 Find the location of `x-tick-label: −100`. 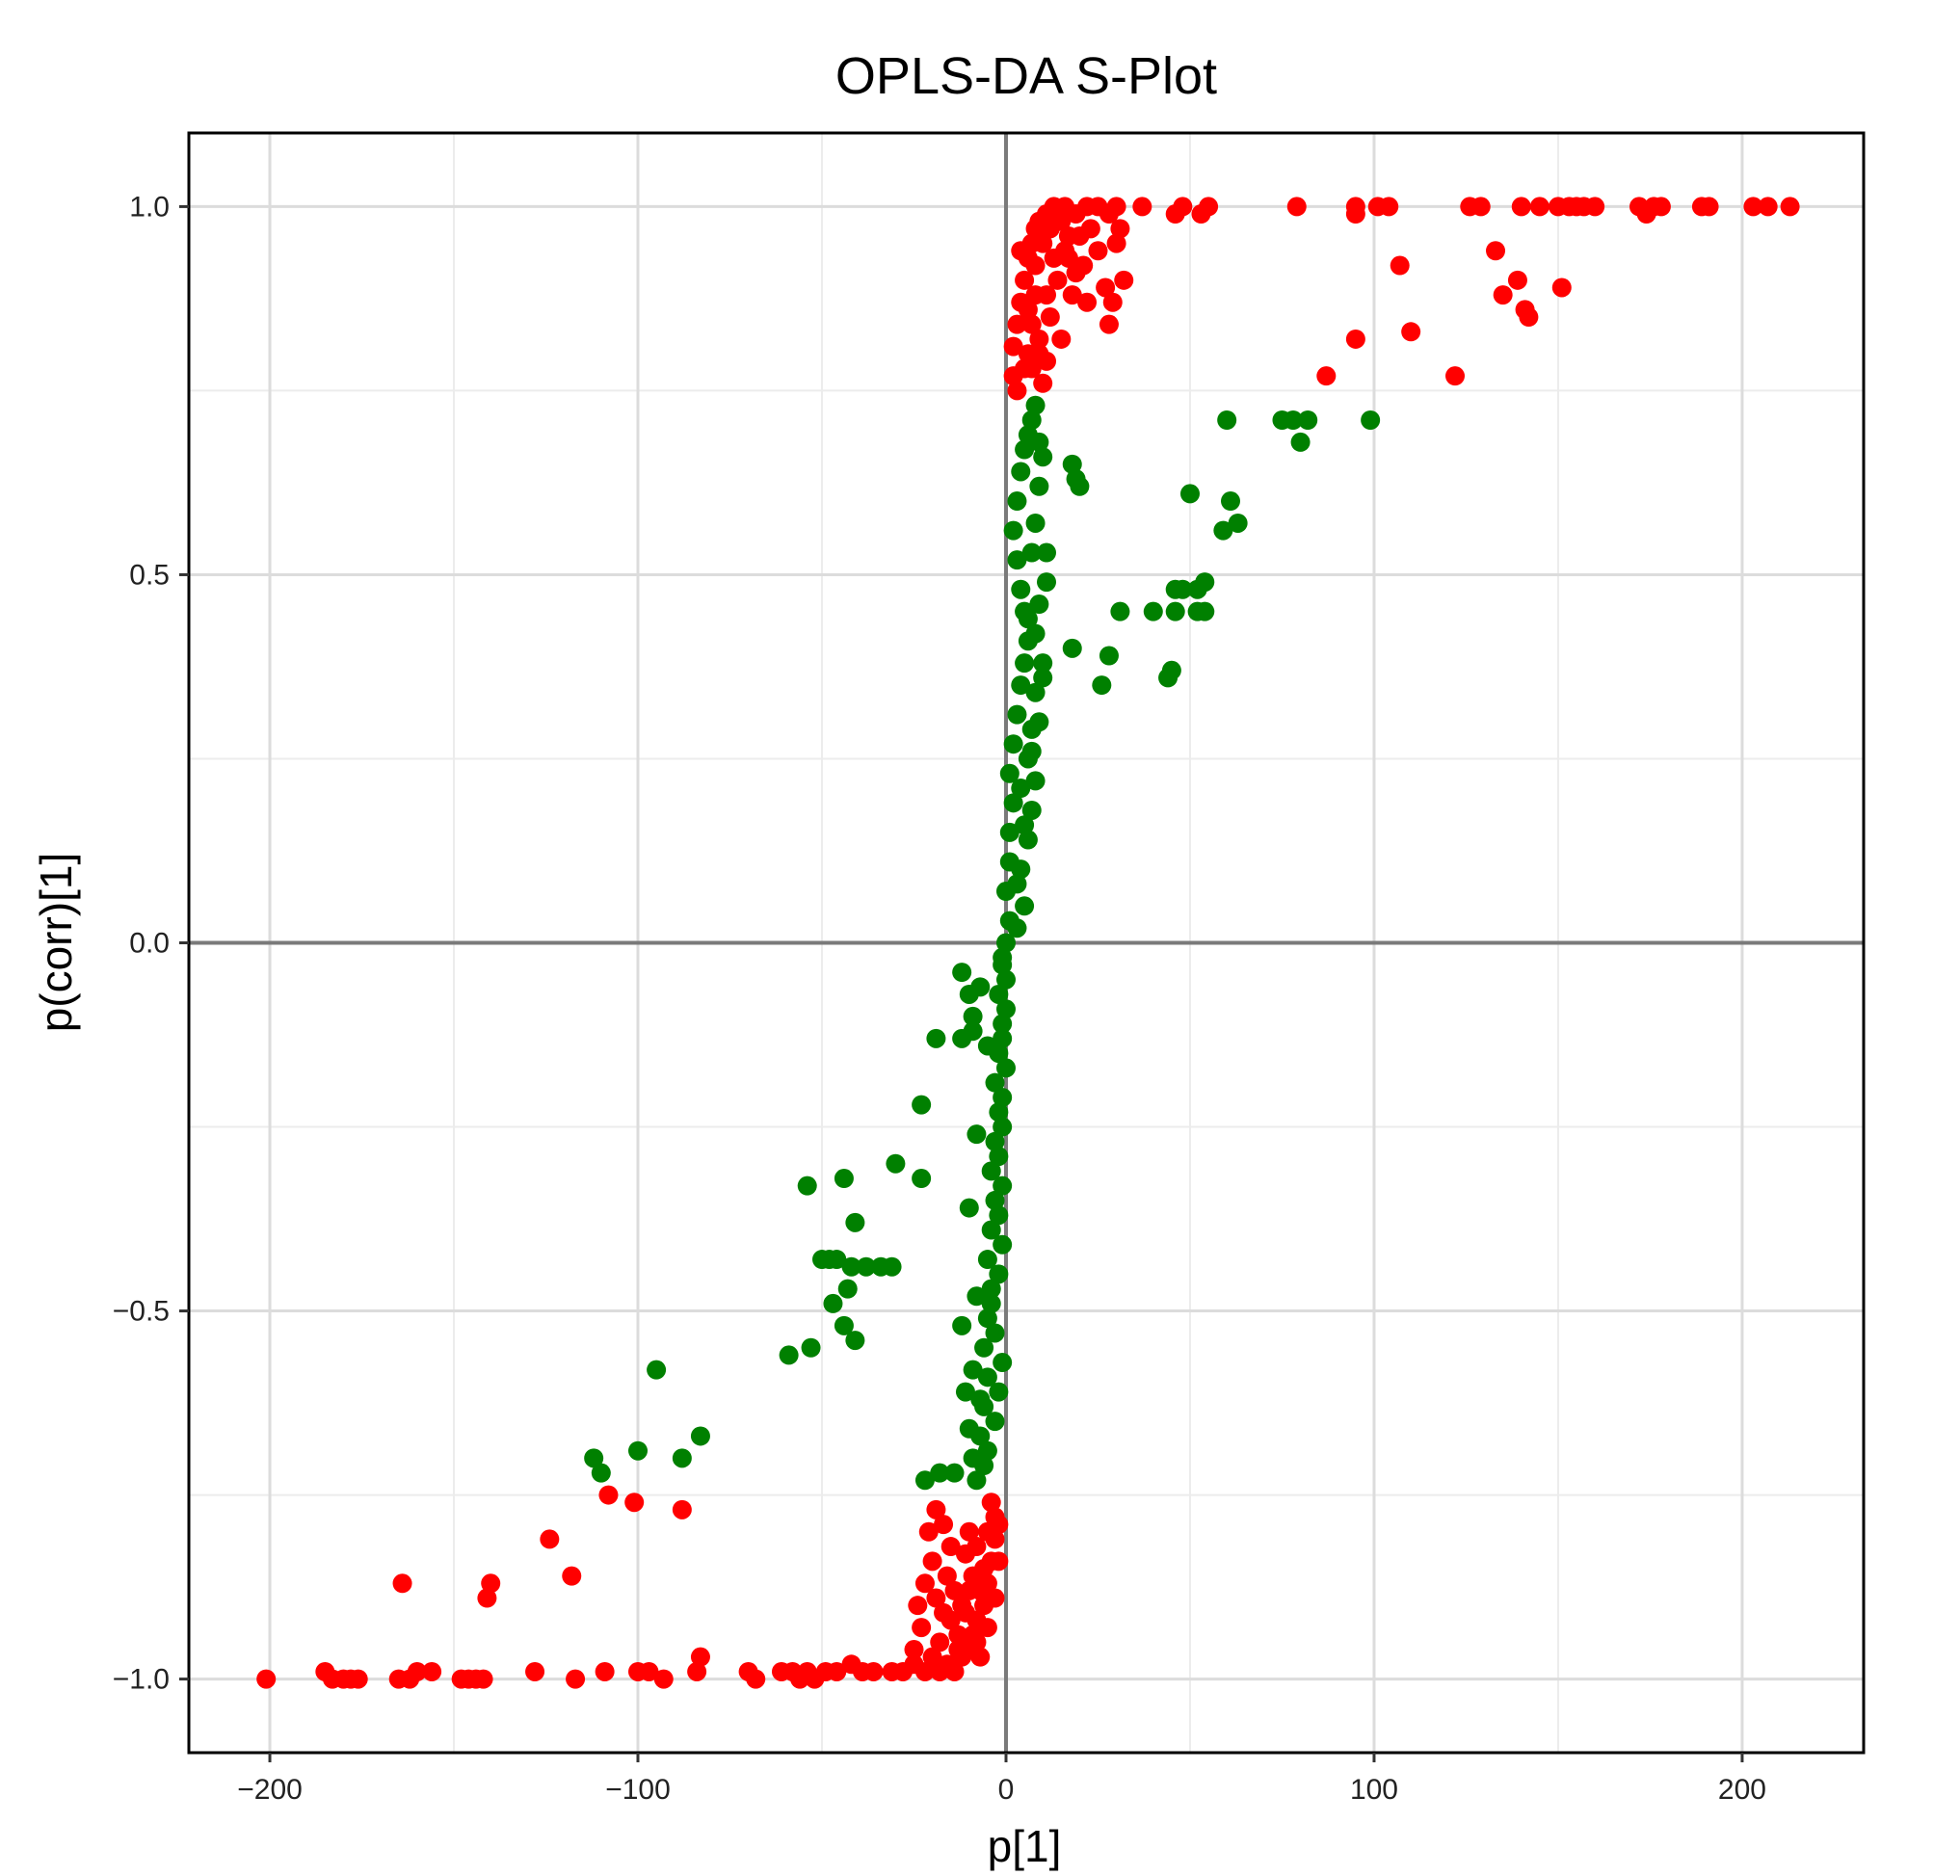

x-tick-label: −100 is located at coordinates (638, 1790).